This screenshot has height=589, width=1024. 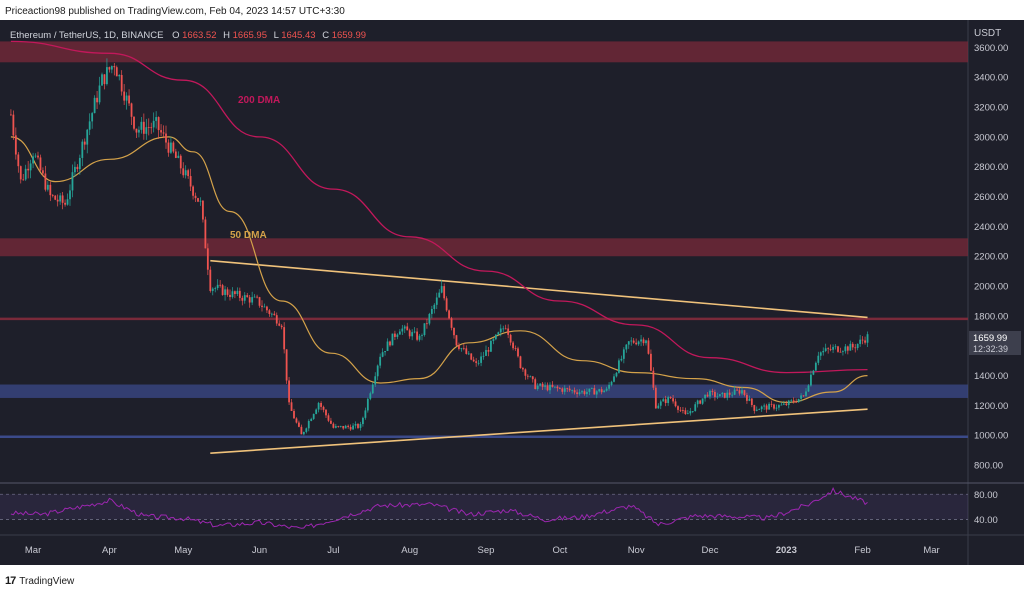 What do you see at coordinates (349, 35) in the screenshot?
I see `close-value: 1659.99` at bounding box center [349, 35].